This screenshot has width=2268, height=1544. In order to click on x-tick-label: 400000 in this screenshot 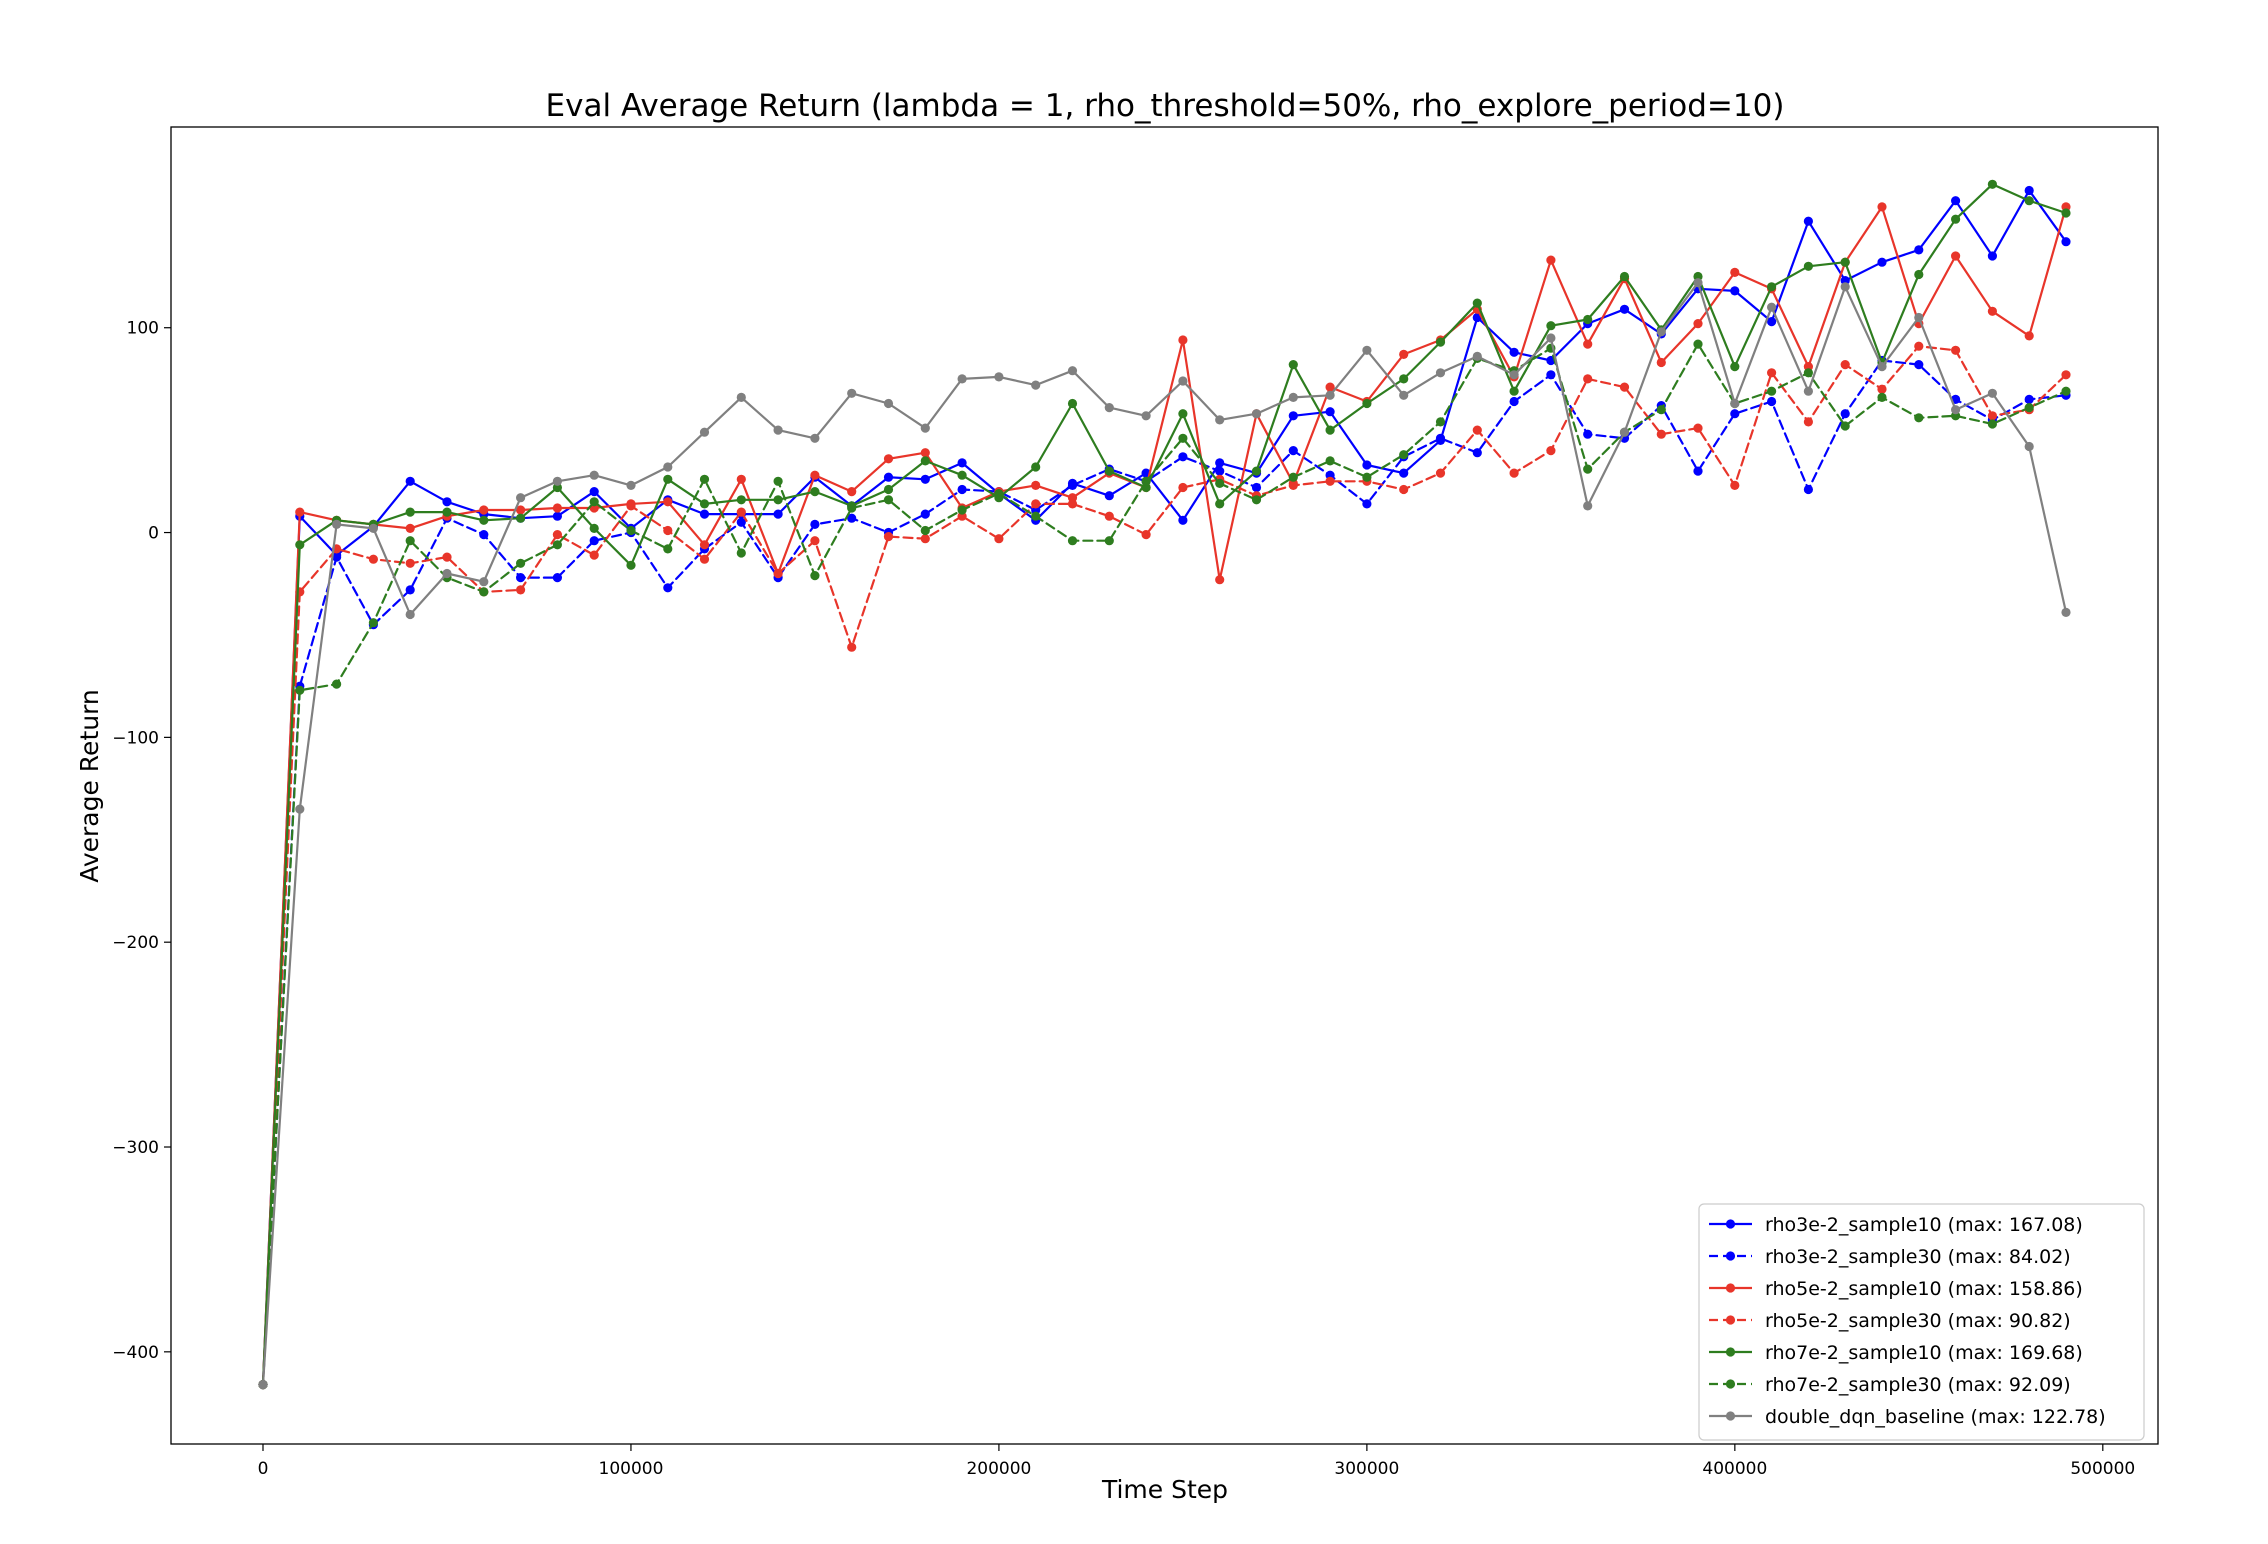, I will do `click(1734, 1469)`.